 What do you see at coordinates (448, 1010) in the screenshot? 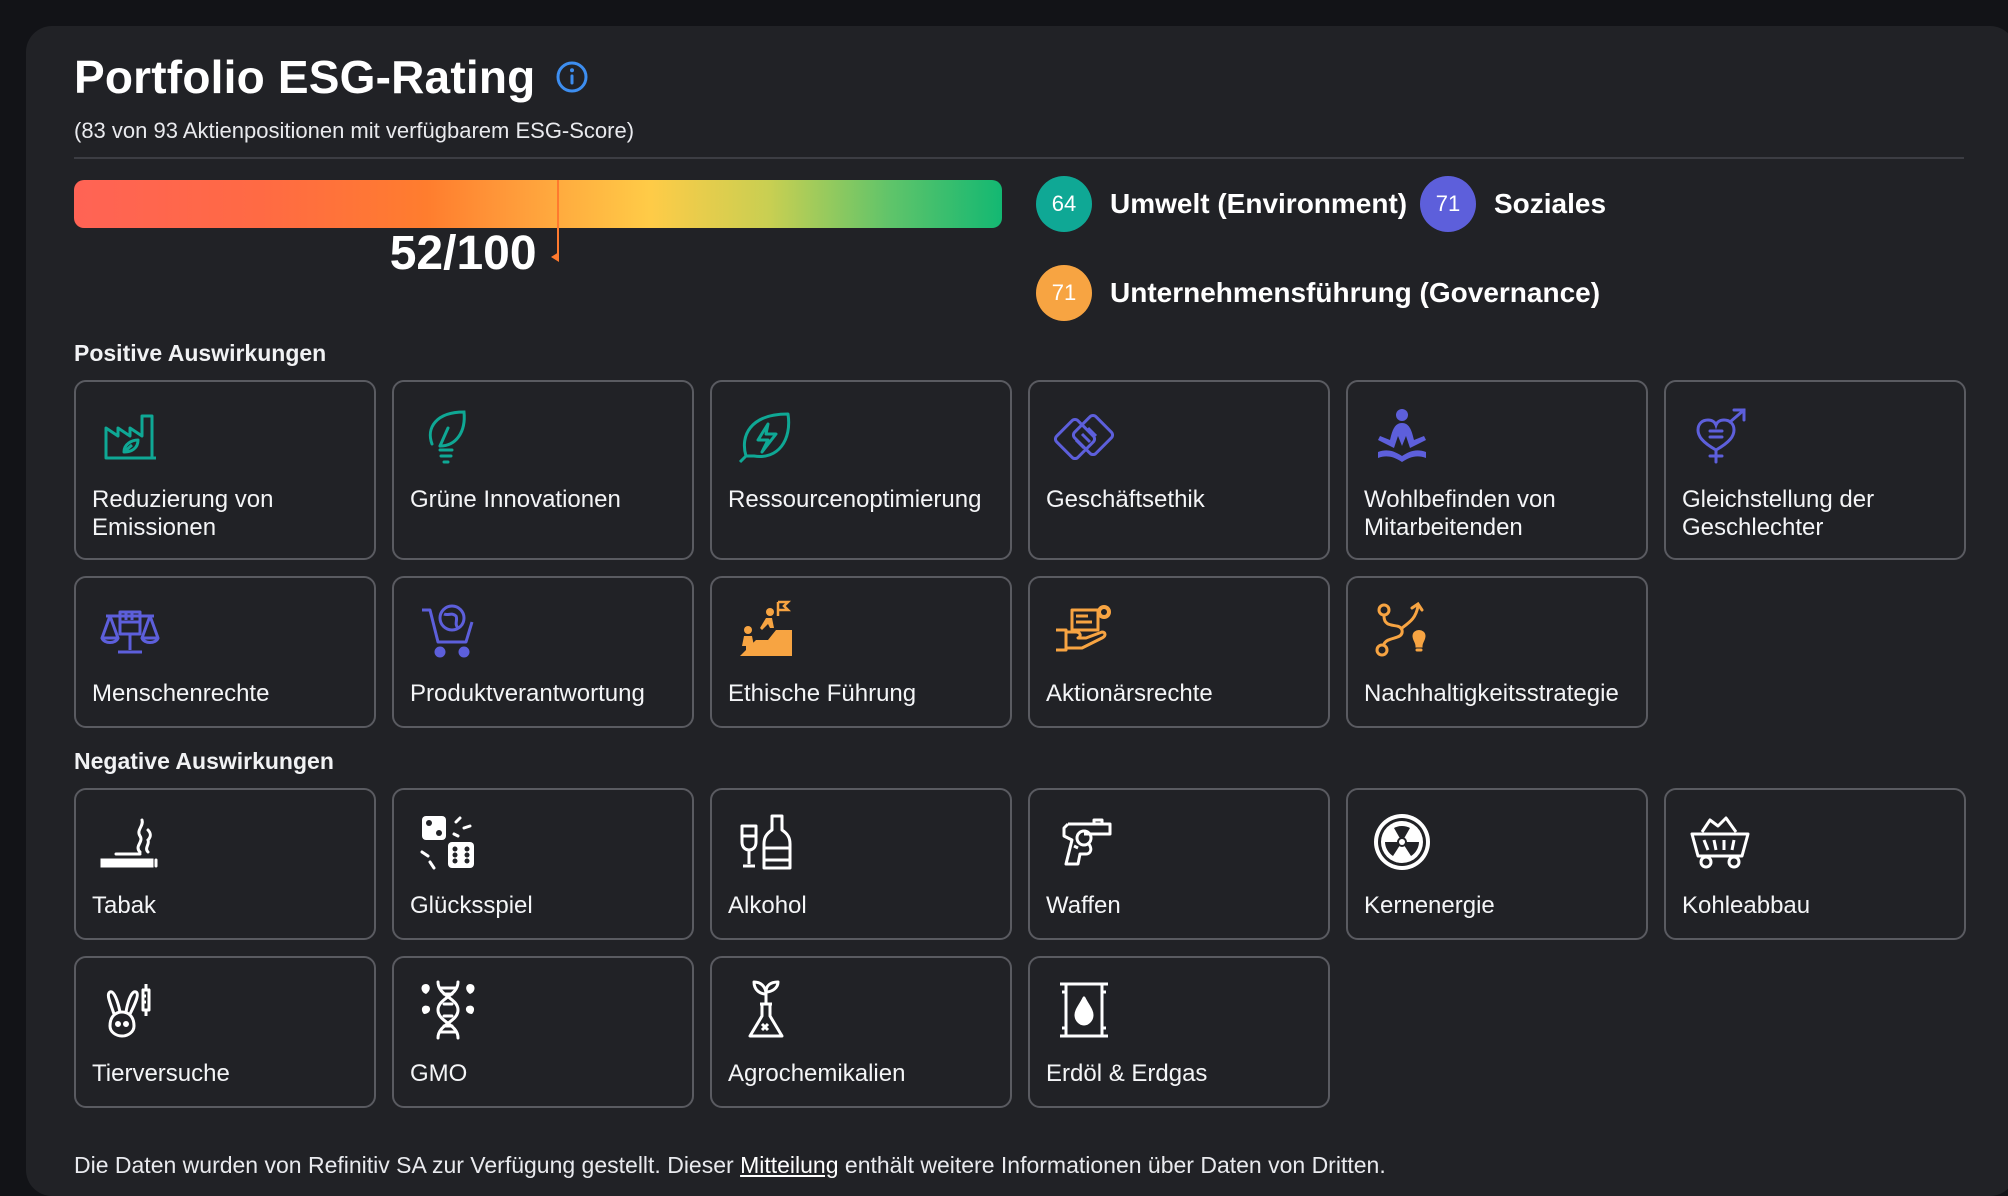
I see `dna-icon` at bounding box center [448, 1010].